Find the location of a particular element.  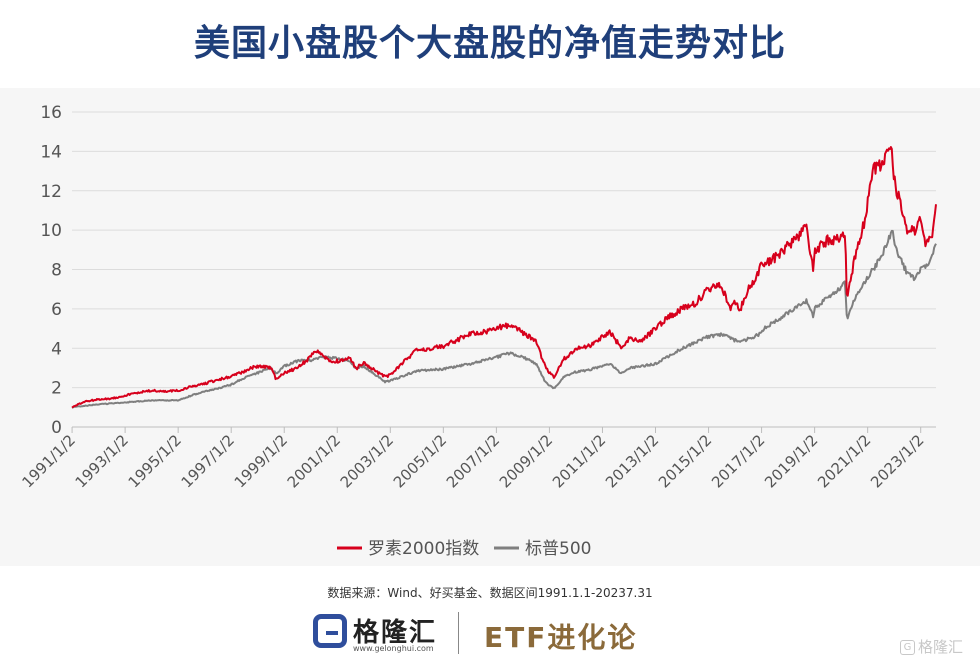

watermark: G 格隆汇 is located at coordinates (931, 646).